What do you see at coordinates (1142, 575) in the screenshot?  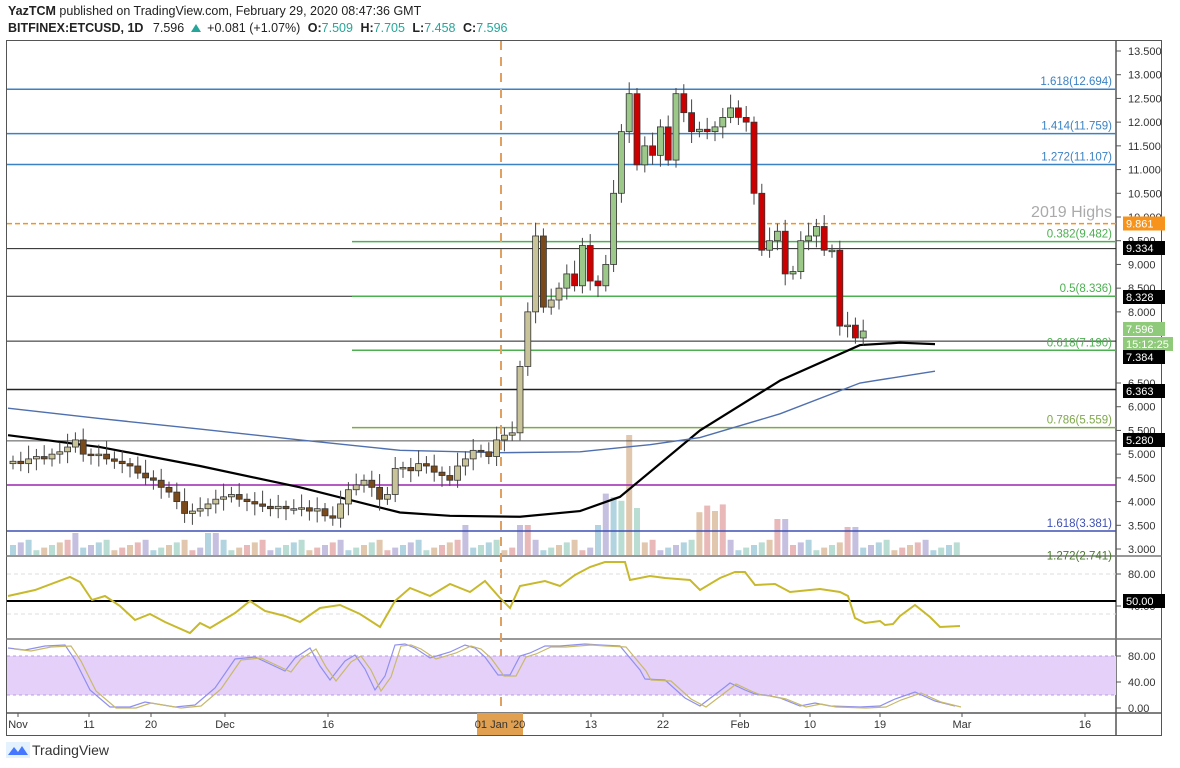 I see `rsi-tick-label: 80.00` at bounding box center [1142, 575].